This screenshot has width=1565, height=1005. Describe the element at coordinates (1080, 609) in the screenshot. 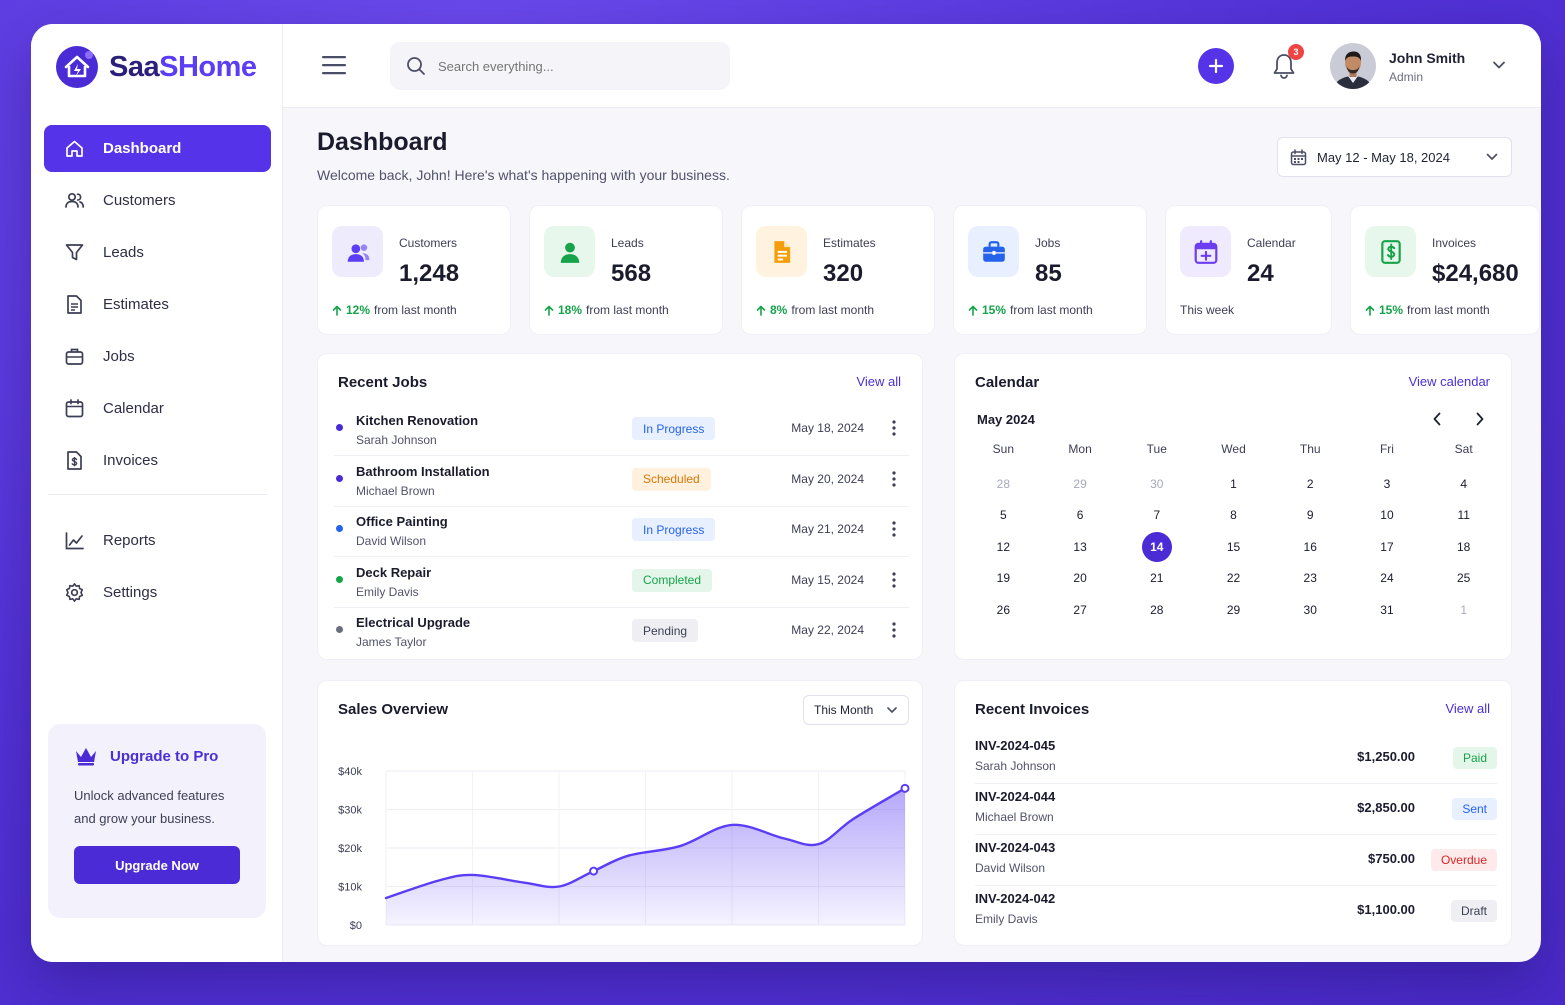

I see `calendar-day: 27` at that location.